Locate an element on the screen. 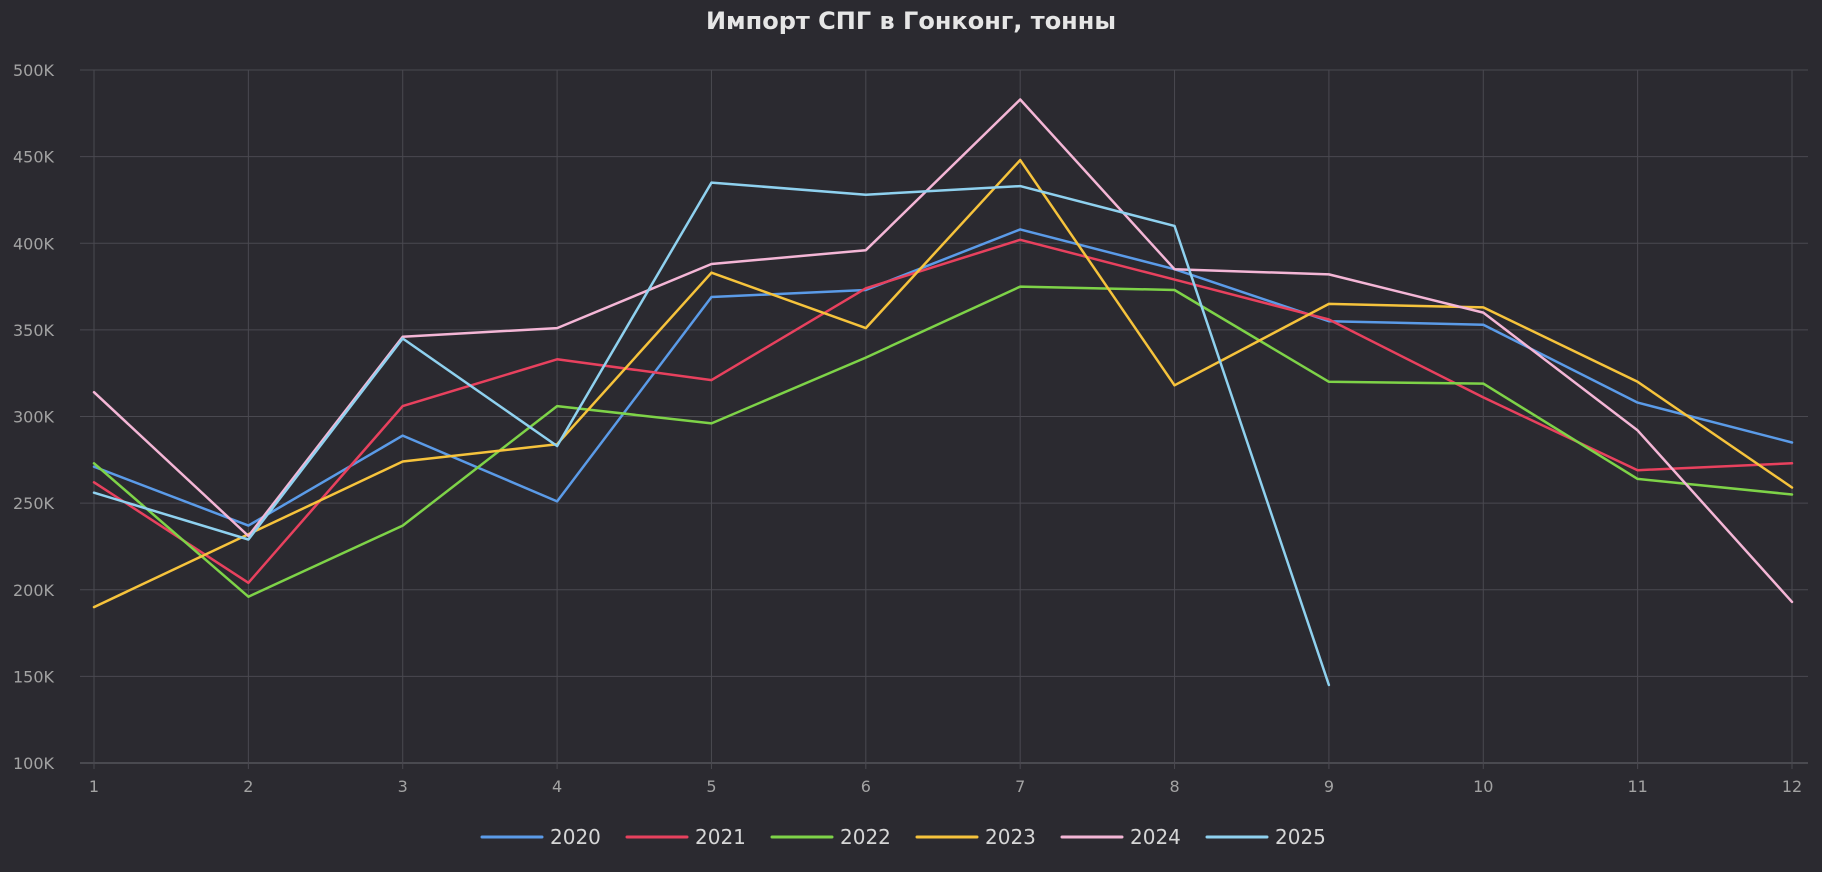  x-tick-label: 5 is located at coordinates (711, 786).